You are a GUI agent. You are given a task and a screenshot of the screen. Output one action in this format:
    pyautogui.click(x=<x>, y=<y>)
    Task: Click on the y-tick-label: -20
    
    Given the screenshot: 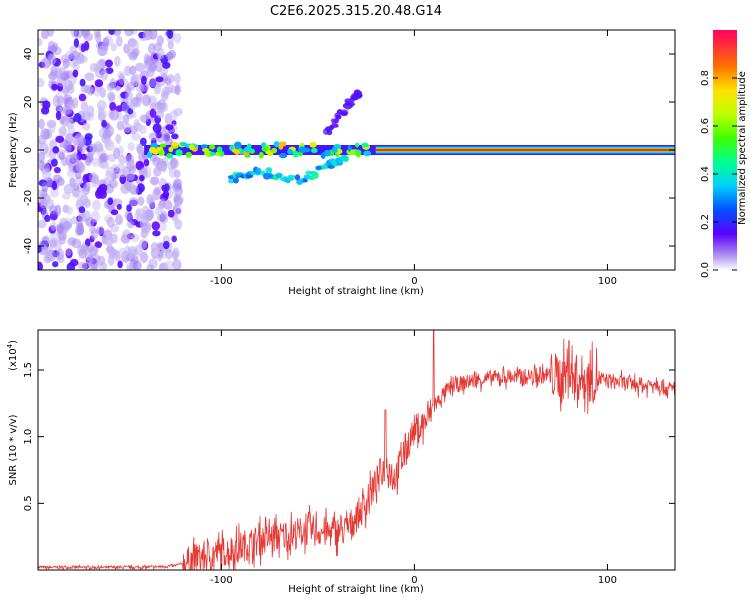 What is the action you would take?
    pyautogui.click(x=28, y=198)
    